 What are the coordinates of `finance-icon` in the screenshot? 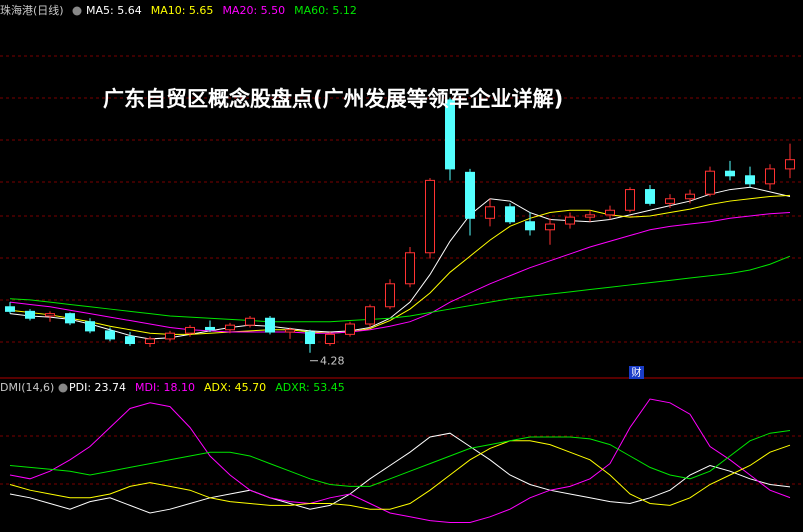 It's located at (636, 372).